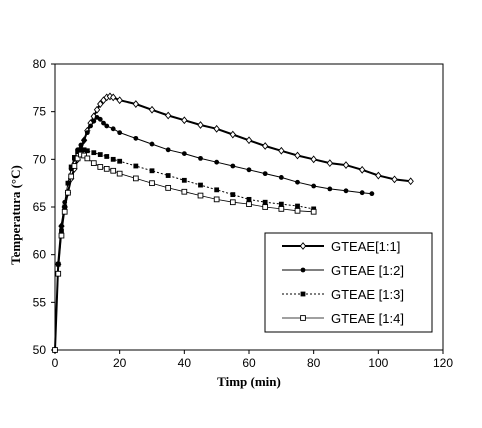  Describe the element at coordinates (348, 282) in the screenshot. I see `legend-box` at that location.